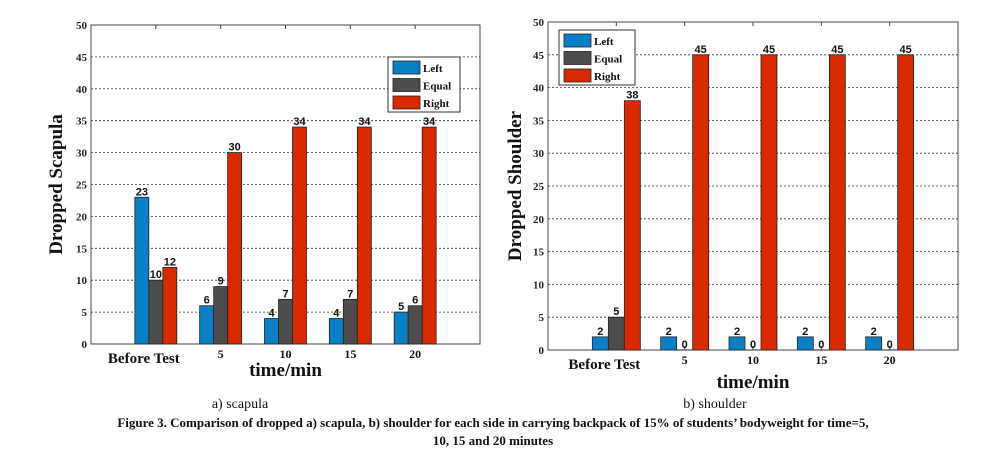 This screenshot has width=981, height=461. I want to click on y-tick-label: 40, so click(539, 89).